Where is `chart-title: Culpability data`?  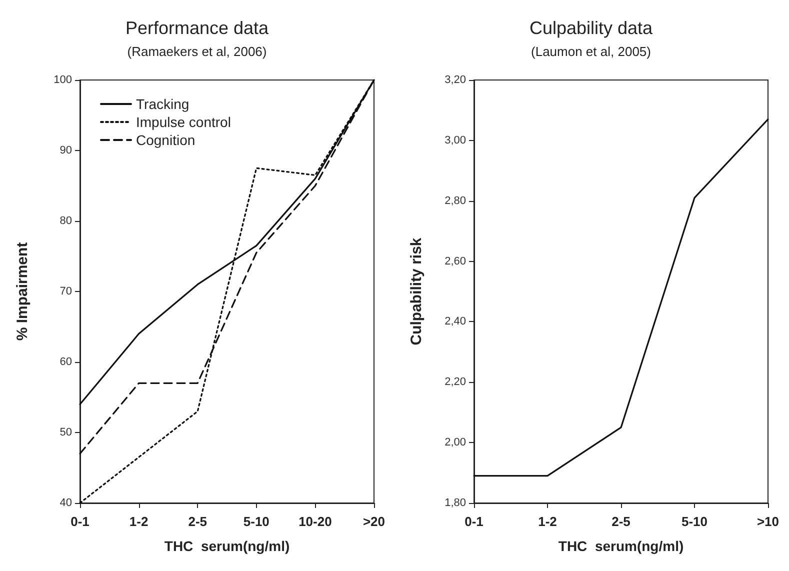
chart-title: Culpability data is located at coordinates (591, 28).